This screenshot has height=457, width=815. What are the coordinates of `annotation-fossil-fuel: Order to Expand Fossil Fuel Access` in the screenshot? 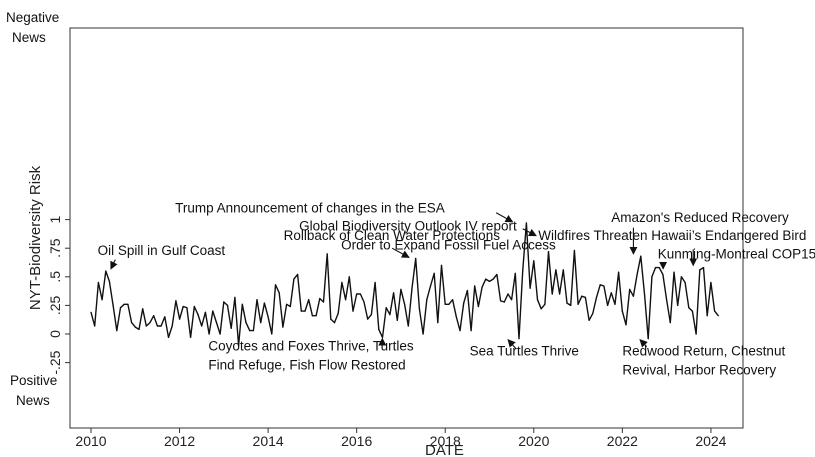 It's located at (448, 244).